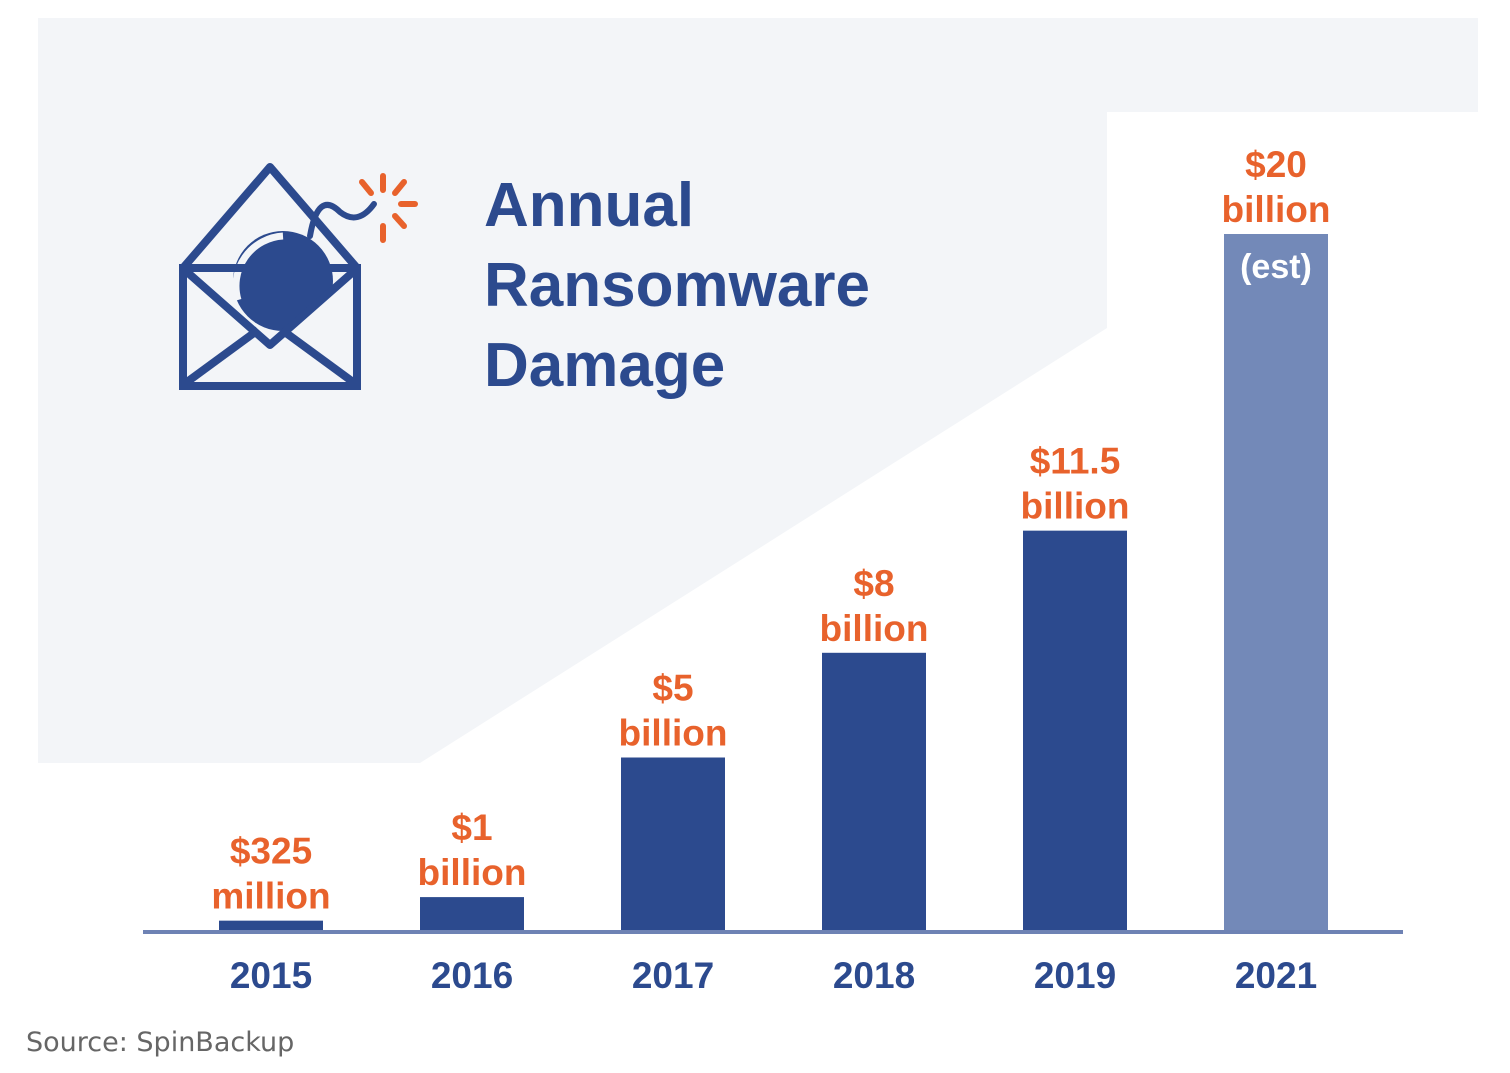 The image size is (1510, 1073). I want to click on data-label-2016: $1, so click(471, 827).